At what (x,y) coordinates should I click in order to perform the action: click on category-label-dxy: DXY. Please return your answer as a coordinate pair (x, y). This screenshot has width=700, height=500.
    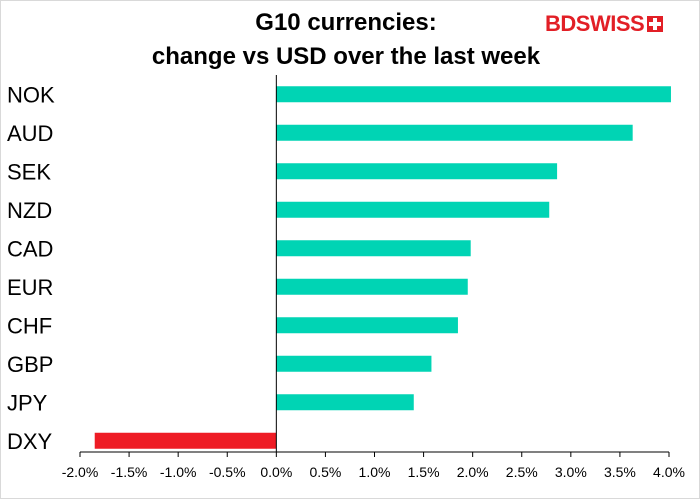
    Looking at the image, I should click on (30, 441).